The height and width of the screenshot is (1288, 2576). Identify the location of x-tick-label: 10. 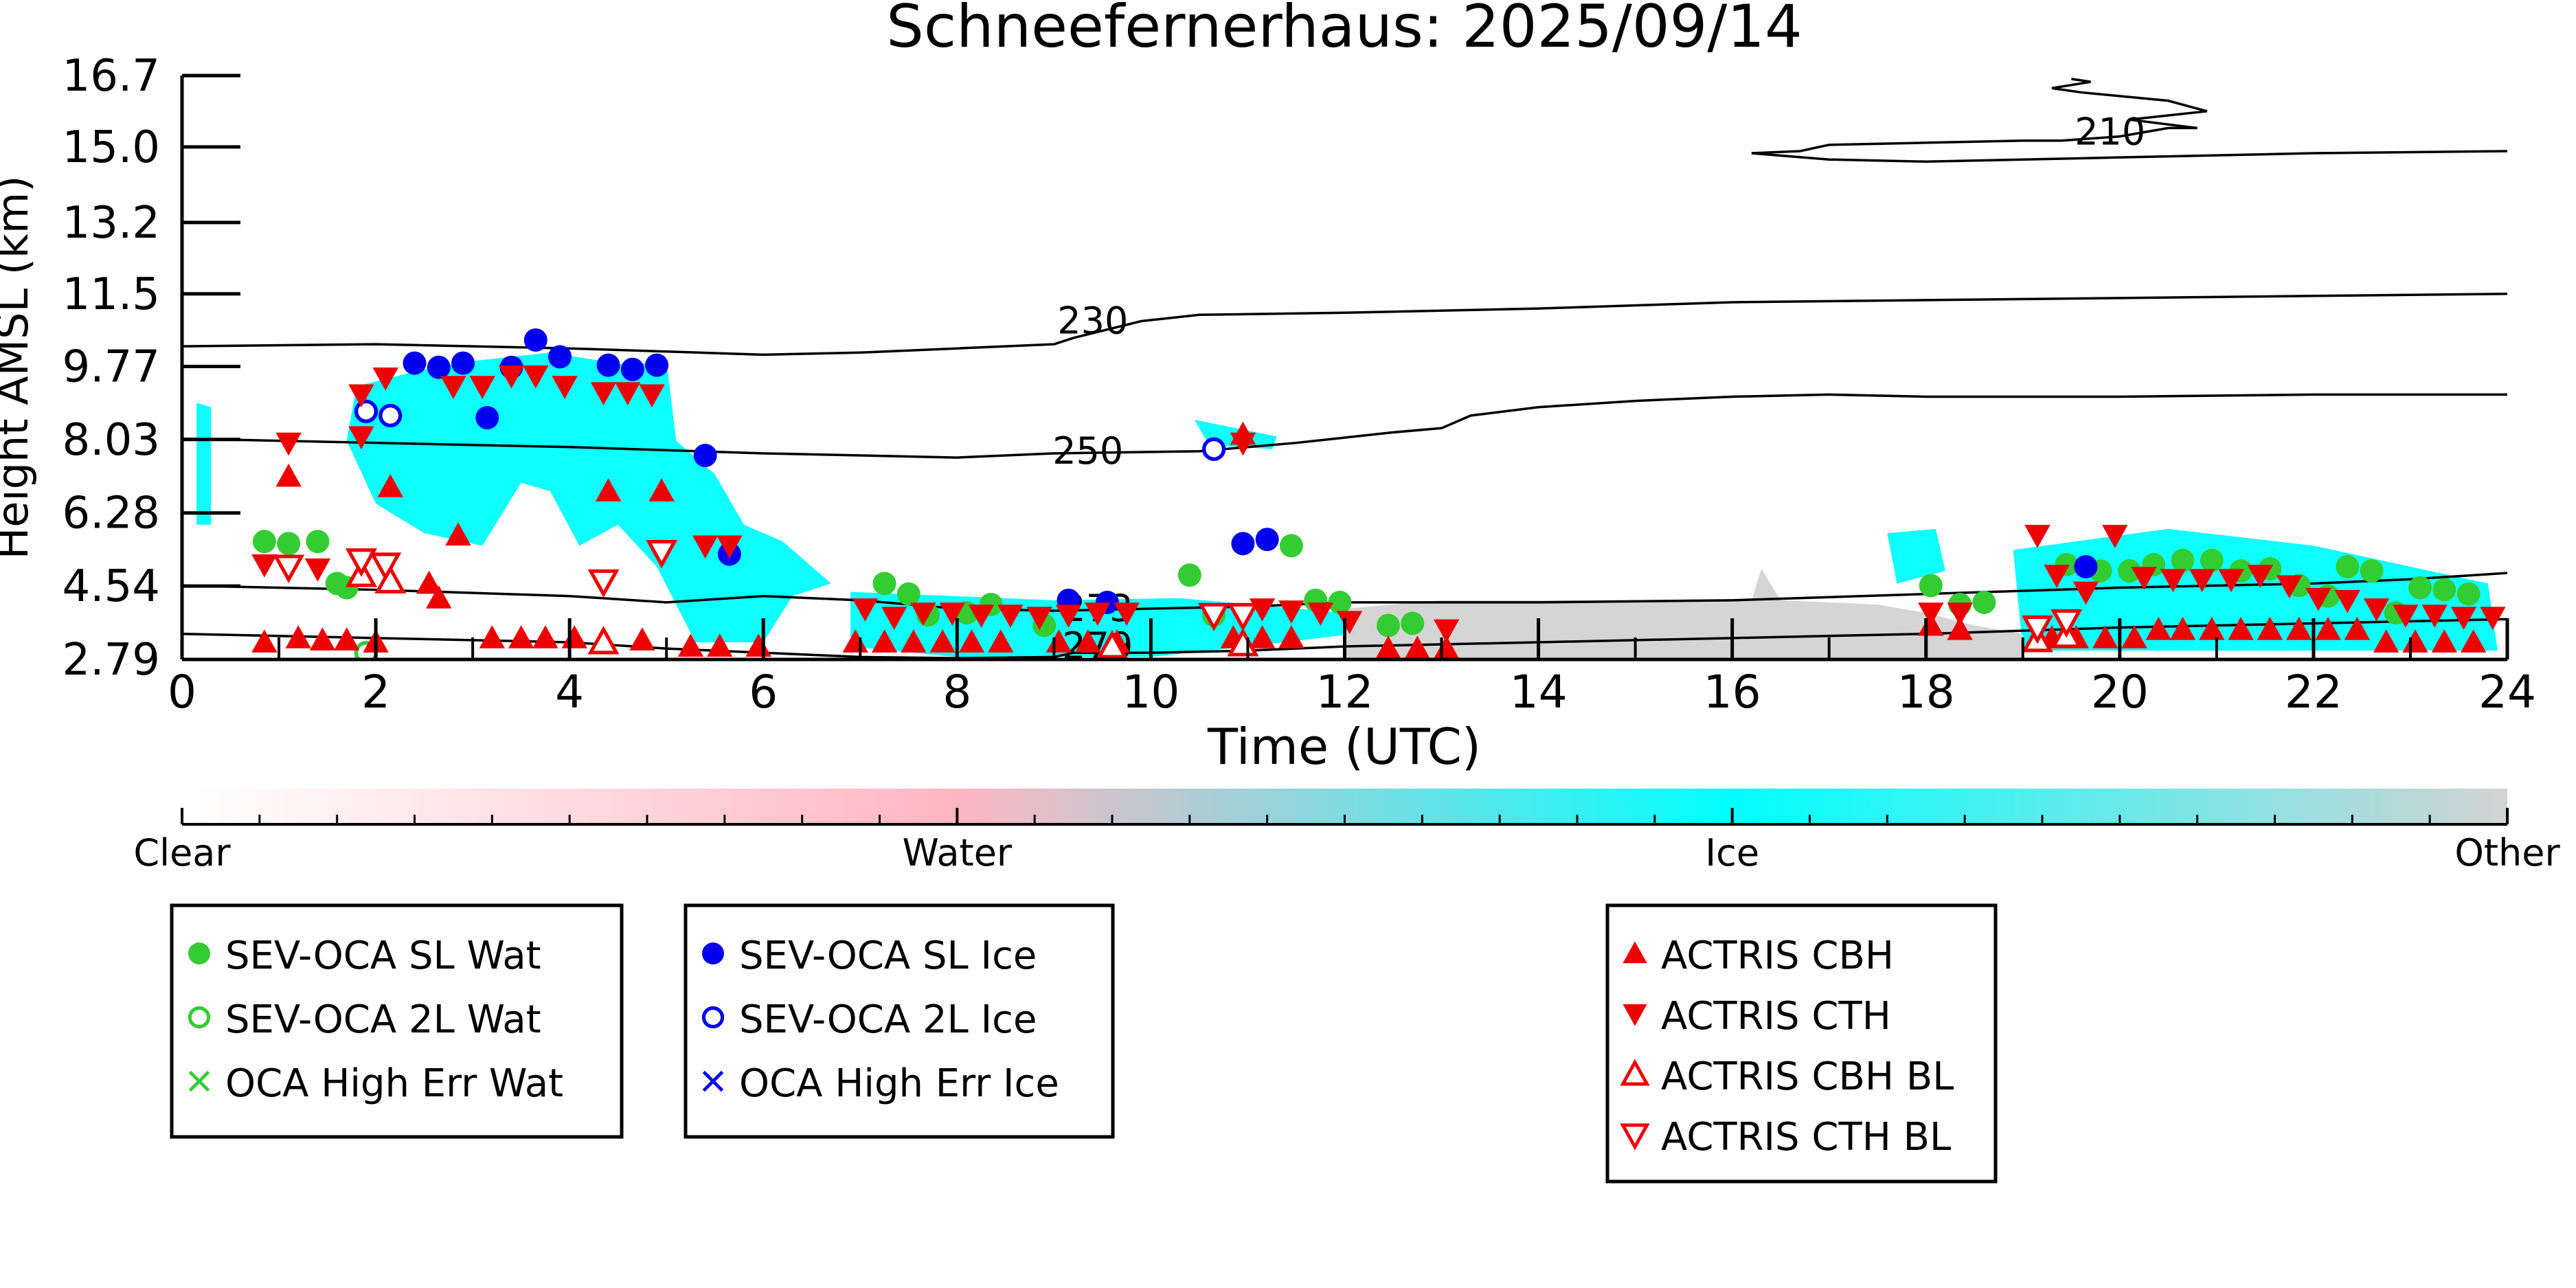
(1150, 692).